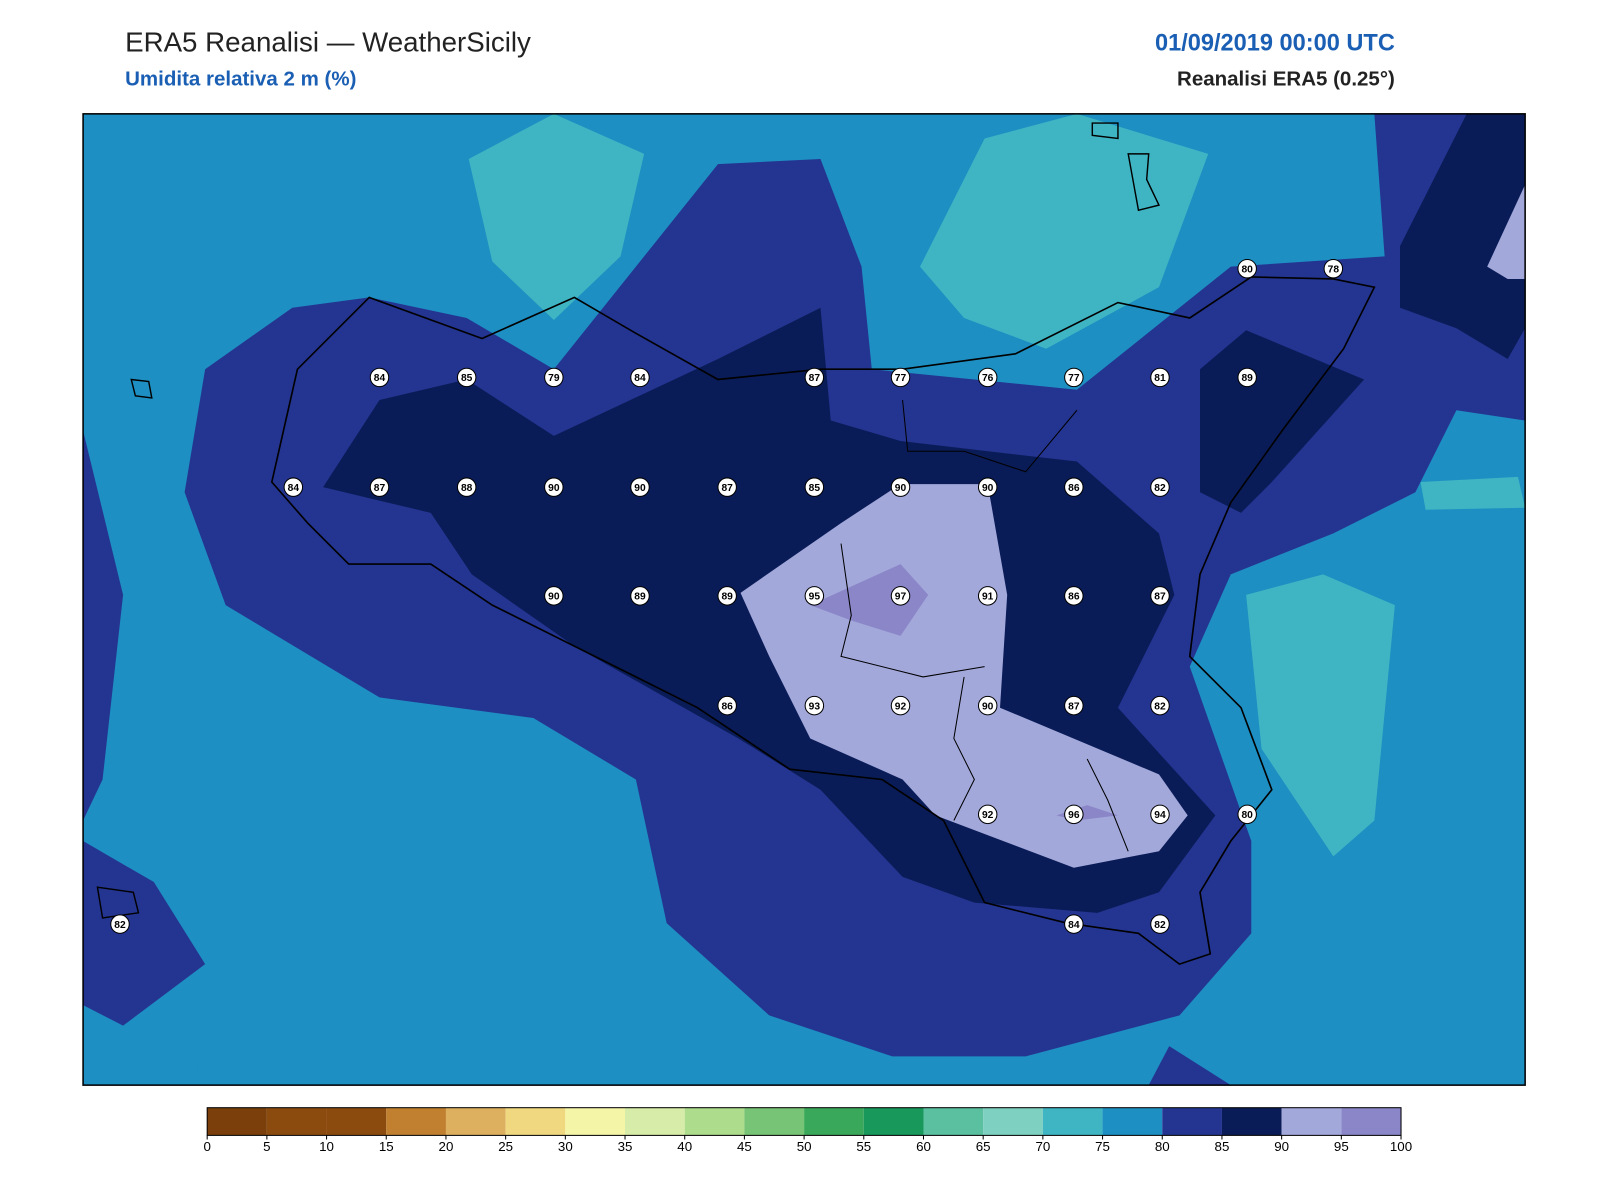  What do you see at coordinates (1222, 1146) in the screenshot?
I see `colorbar-tick-label: 85` at bounding box center [1222, 1146].